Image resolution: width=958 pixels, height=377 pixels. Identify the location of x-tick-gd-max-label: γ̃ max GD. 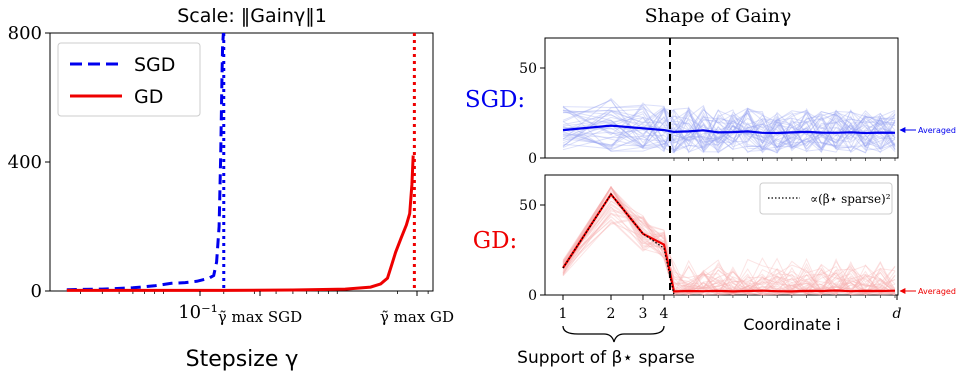
(417, 317).